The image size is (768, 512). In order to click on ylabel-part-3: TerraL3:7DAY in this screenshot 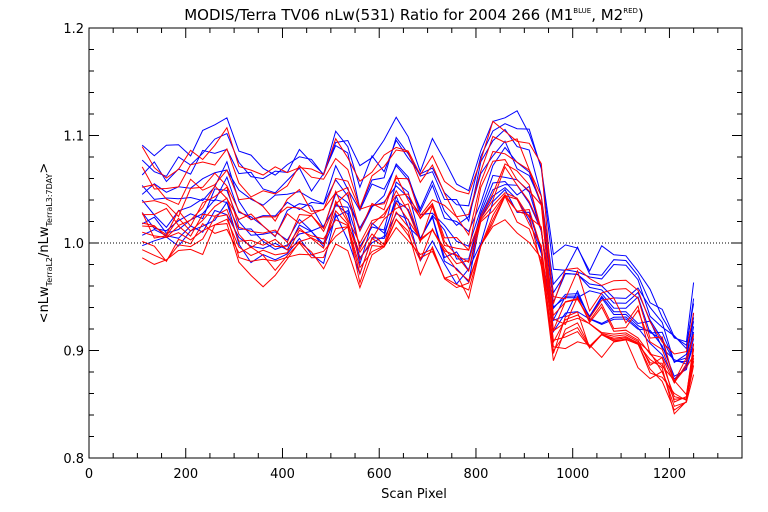, I will do `click(49, 200)`.